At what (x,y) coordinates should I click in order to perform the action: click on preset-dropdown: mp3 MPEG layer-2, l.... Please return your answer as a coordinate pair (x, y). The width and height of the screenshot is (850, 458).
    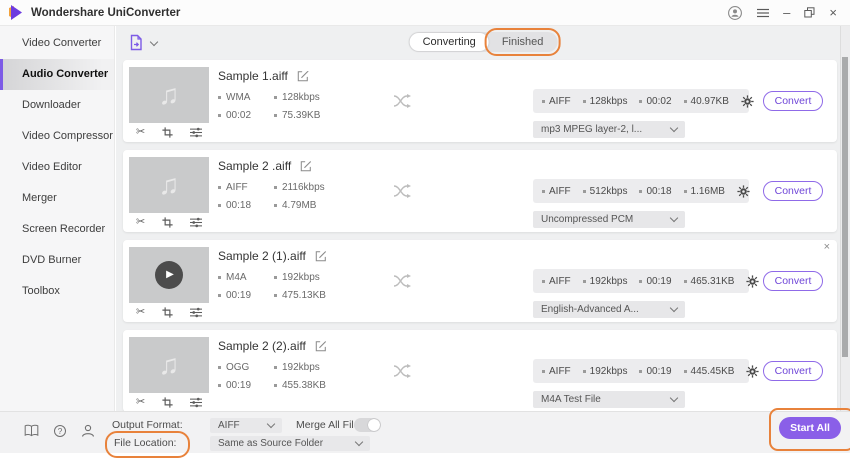
    Looking at the image, I should click on (609, 129).